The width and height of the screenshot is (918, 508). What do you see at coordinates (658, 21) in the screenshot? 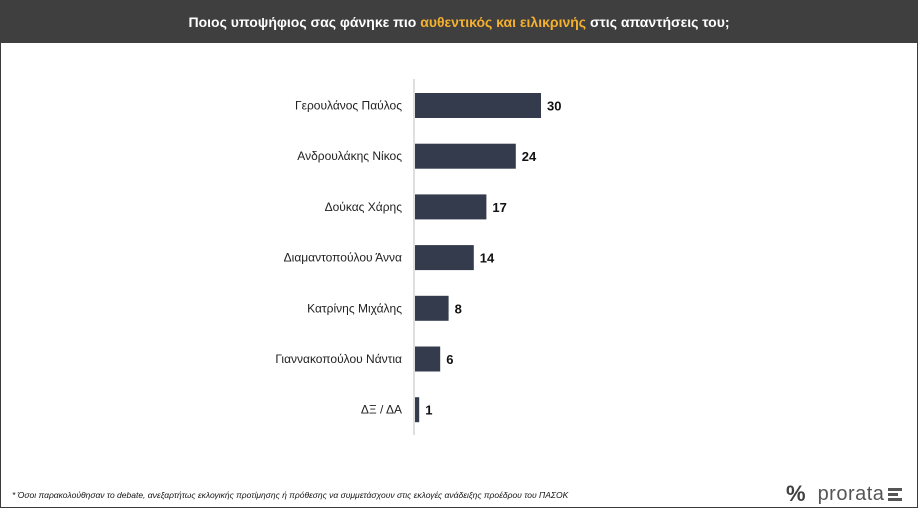
I see `title-text-post: στις απαντήσεις του;` at bounding box center [658, 21].